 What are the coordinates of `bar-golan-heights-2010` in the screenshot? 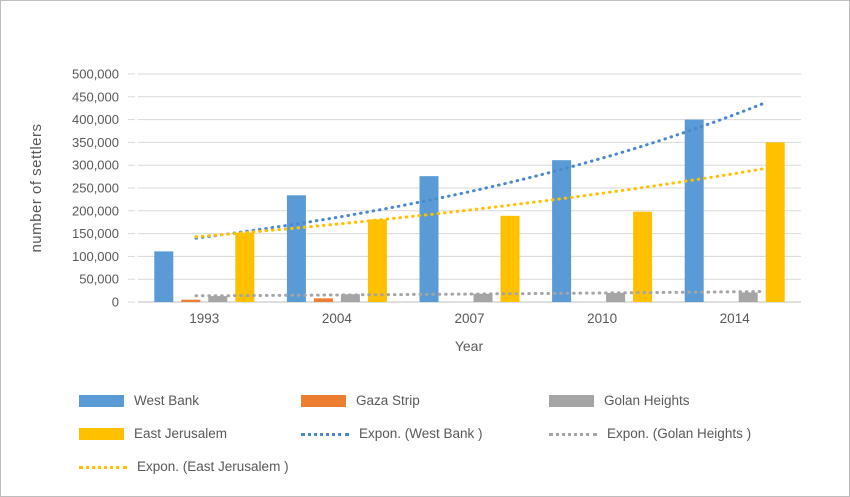 It's located at (616, 297).